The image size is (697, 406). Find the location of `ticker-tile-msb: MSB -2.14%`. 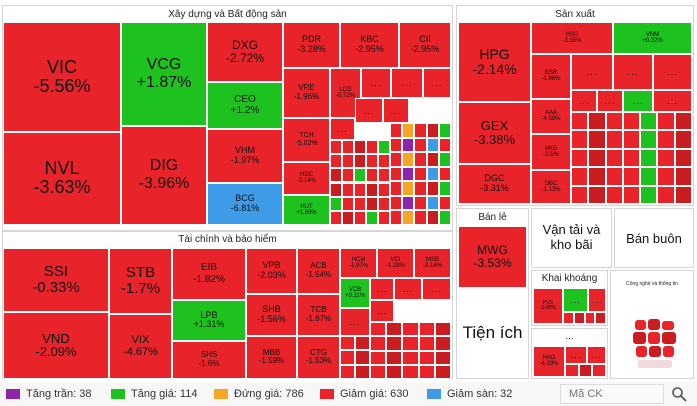

ticker-tile-msb: MSB -2.14% is located at coordinates (432, 263).